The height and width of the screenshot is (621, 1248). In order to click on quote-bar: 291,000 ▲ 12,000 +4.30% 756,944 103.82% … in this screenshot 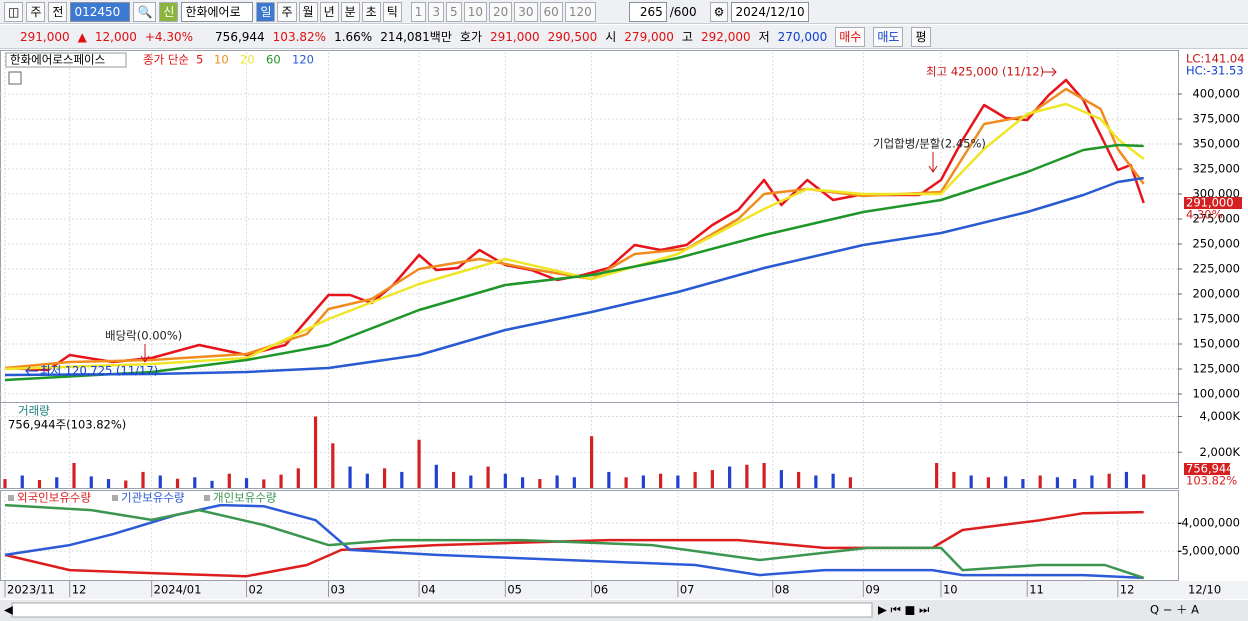, I will do `click(624, 37)`.